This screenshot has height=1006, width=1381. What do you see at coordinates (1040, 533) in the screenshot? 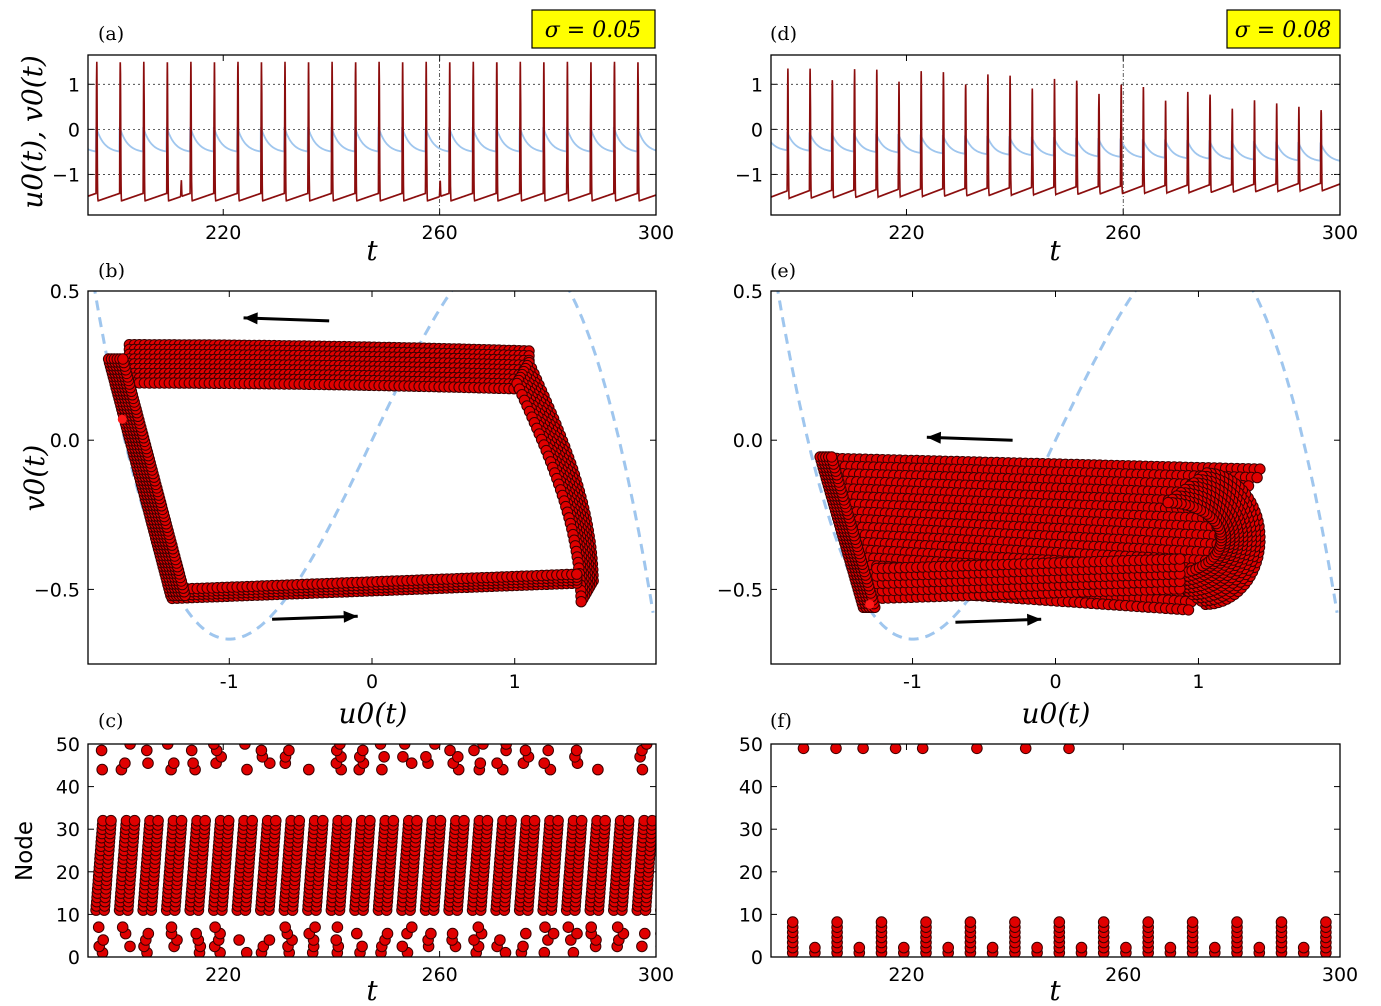
I see `orbit-markers-e` at bounding box center [1040, 533].